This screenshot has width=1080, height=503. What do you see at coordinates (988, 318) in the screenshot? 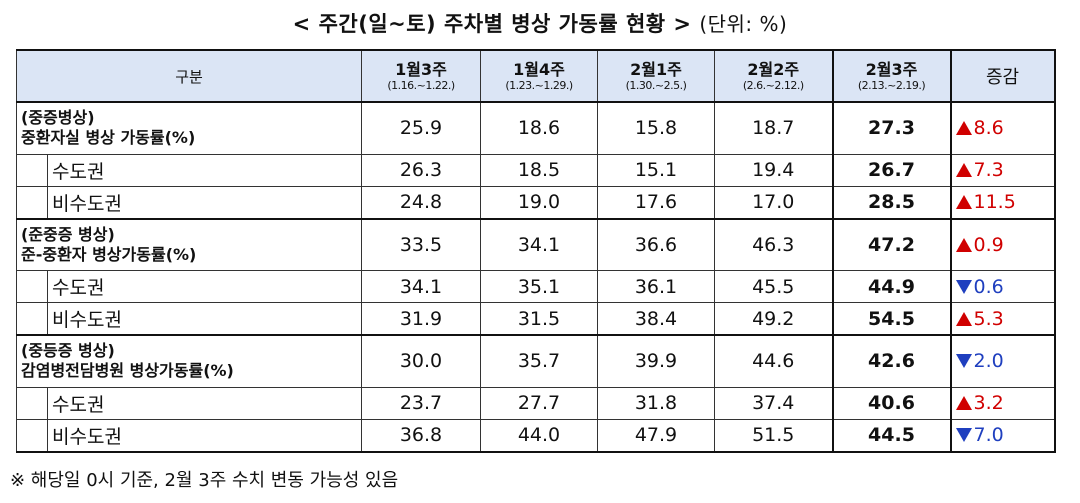
I see `change-value: 5.3` at bounding box center [988, 318].